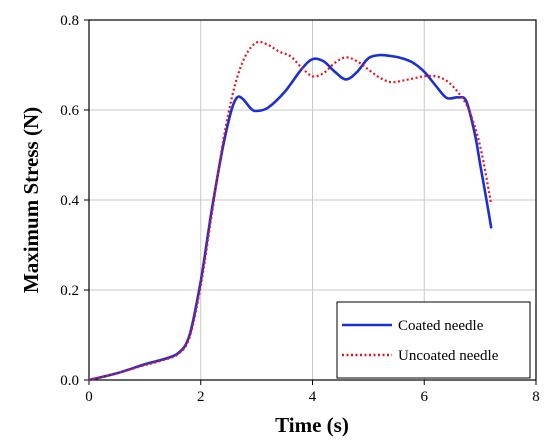 The width and height of the screenshot is (550, 446). I want to click on x-tick-label: 6, so click(425, 397).